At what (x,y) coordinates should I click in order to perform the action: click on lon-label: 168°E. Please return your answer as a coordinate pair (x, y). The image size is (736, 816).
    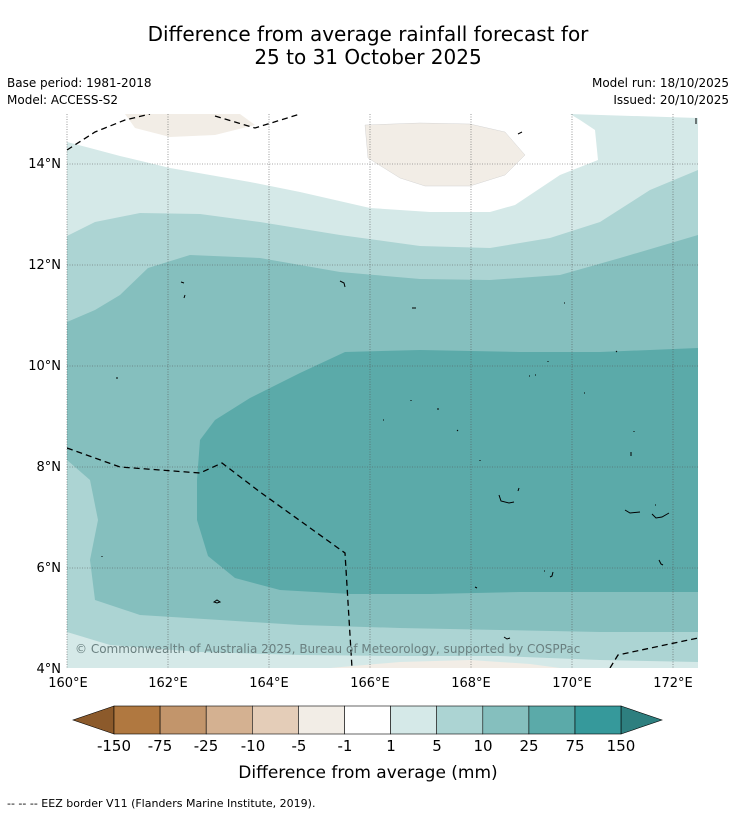
    Looking at the image, I should click on (471, 683).